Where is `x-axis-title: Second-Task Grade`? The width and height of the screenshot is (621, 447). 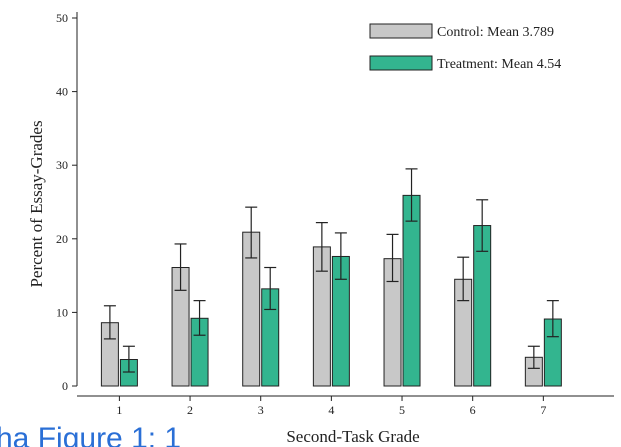 x-axis-title: Second-Task Grade is located at coordinates (352, 436).